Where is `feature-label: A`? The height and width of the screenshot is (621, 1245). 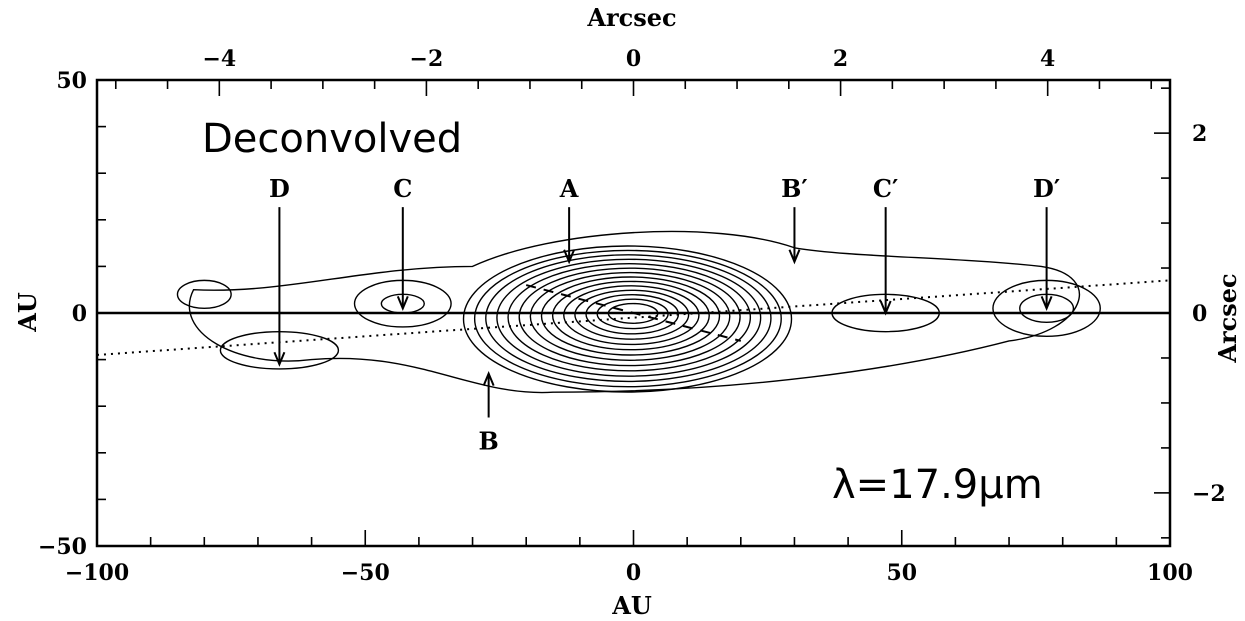
feature-label: A is located at coordinates (569, 188).